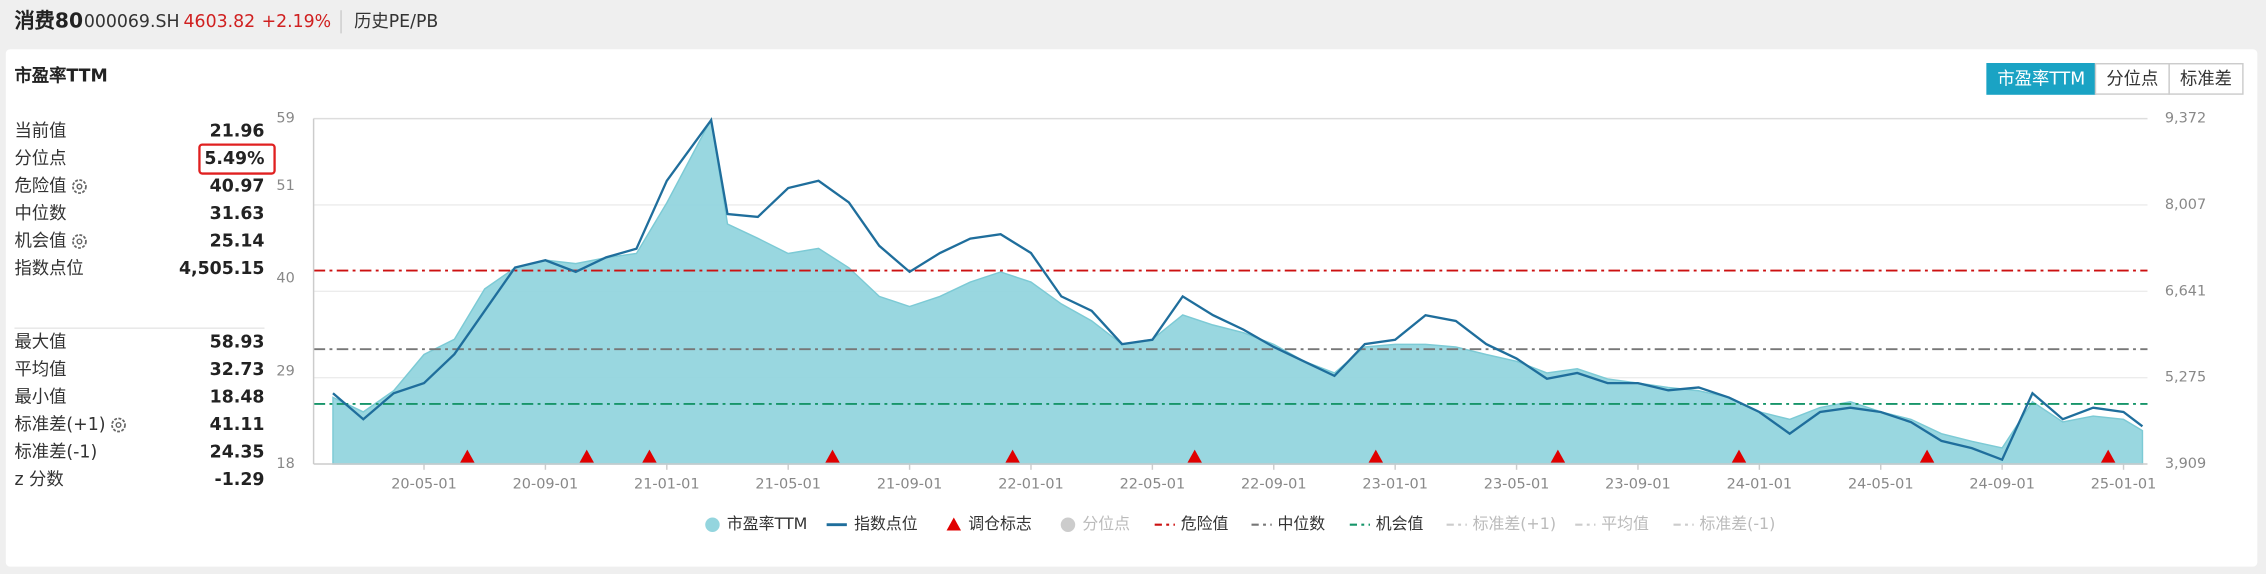 The width and height of the screenshot is (2266, 574). Describe the element at coordinates (1031, 484) in the screenshot. I see `x-tick-label: 22-01-01` at that location.